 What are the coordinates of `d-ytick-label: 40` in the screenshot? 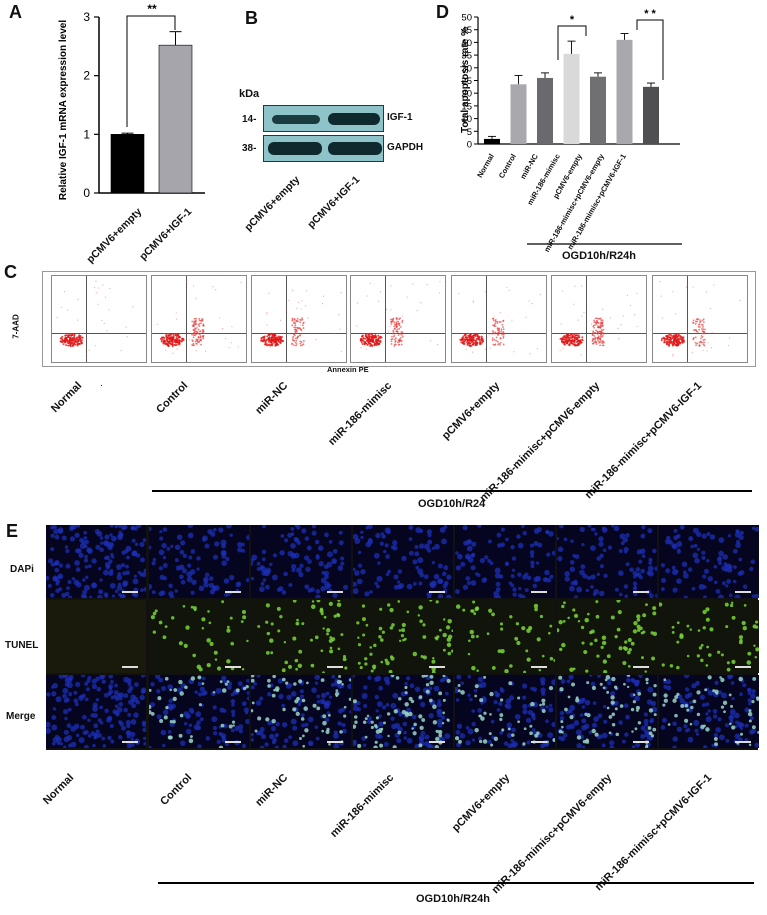 It's located at (466, 43).